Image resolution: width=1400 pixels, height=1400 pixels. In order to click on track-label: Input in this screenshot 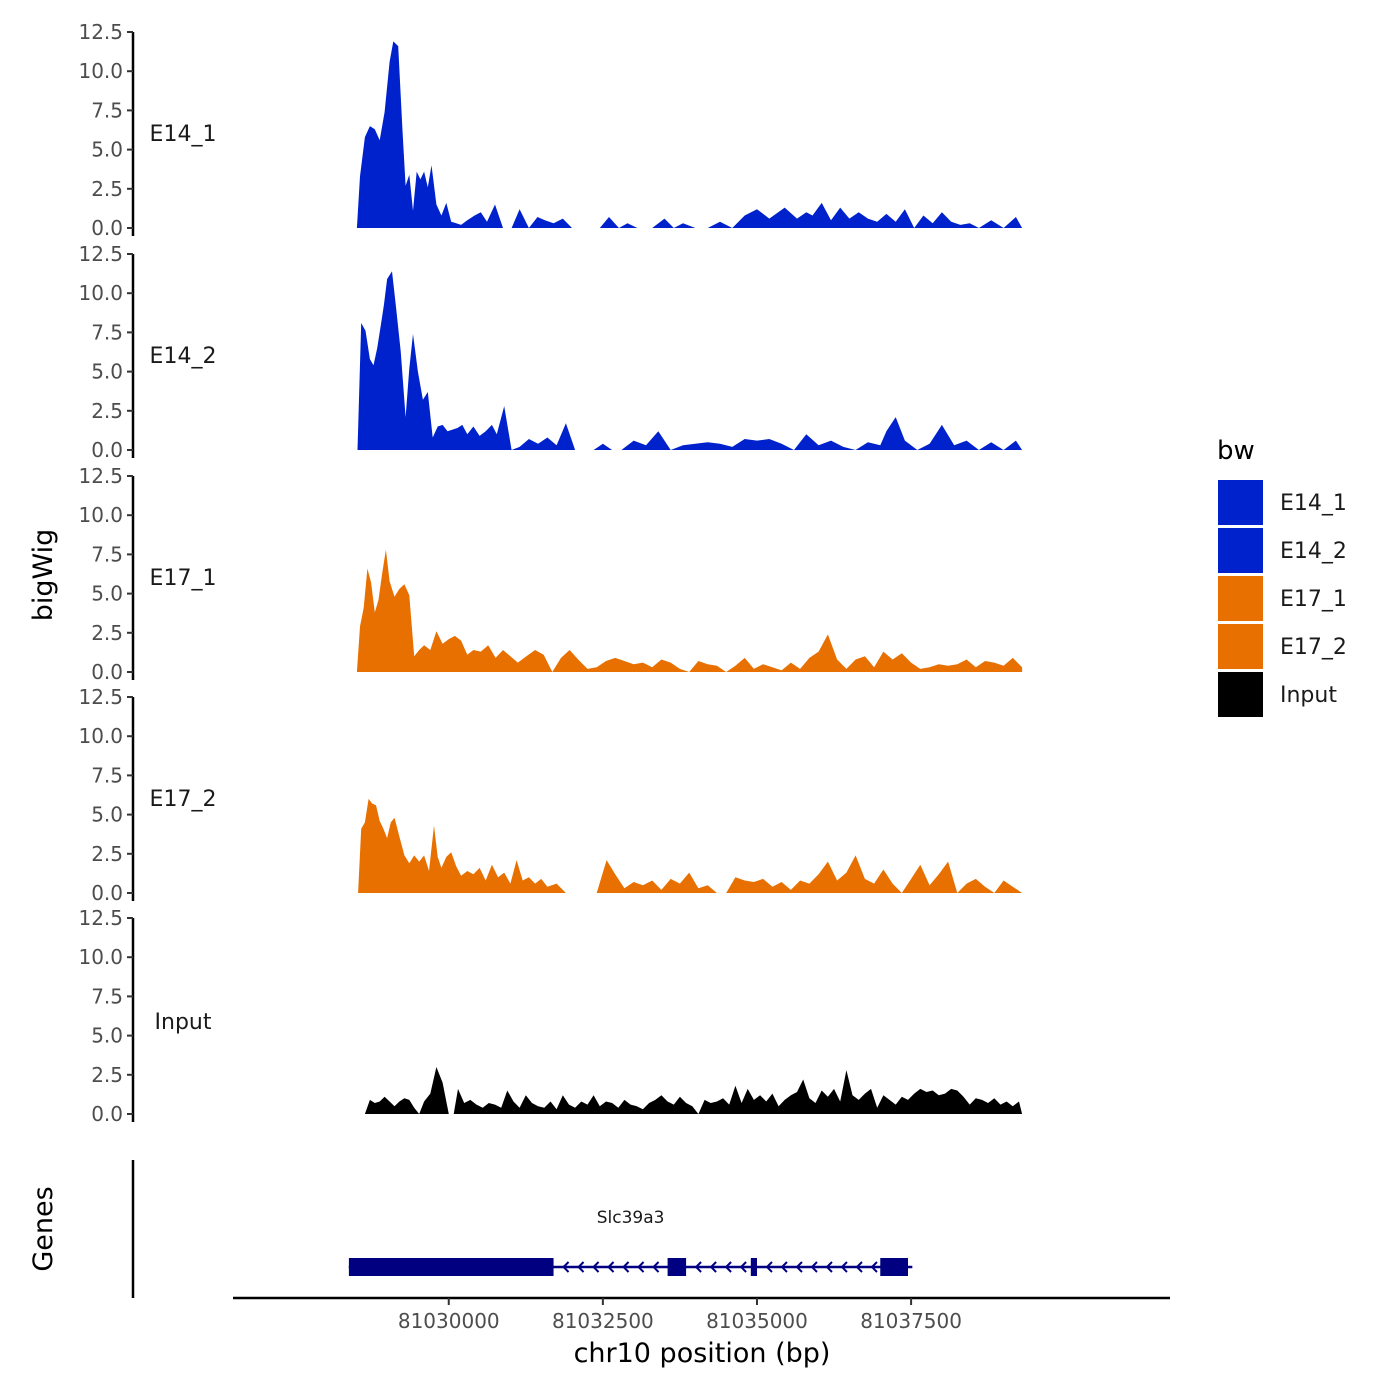, I will do `click(183, 1022)`.